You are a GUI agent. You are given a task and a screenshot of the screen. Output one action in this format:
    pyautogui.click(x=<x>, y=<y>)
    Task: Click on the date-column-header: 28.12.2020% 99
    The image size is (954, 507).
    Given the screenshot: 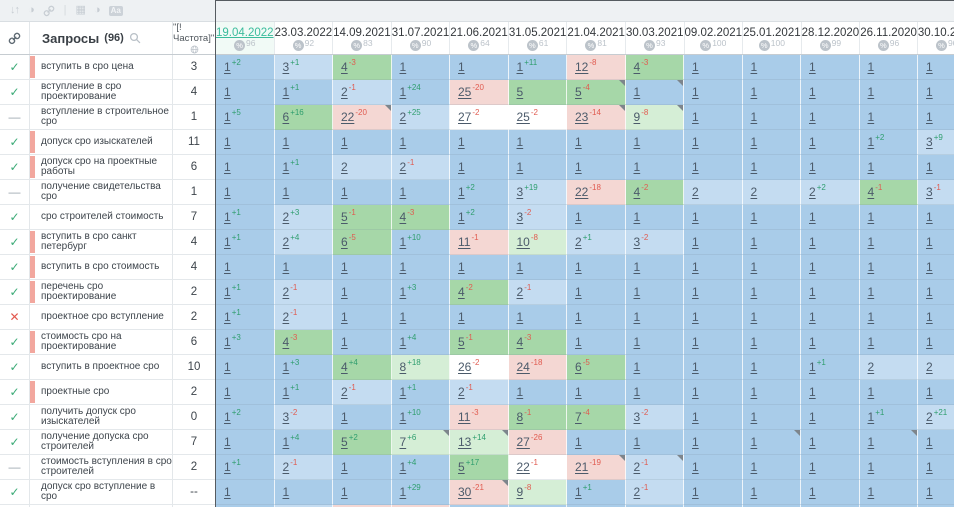 What is the action you would take?
    pyautogui.click(x=831, y=38)
    